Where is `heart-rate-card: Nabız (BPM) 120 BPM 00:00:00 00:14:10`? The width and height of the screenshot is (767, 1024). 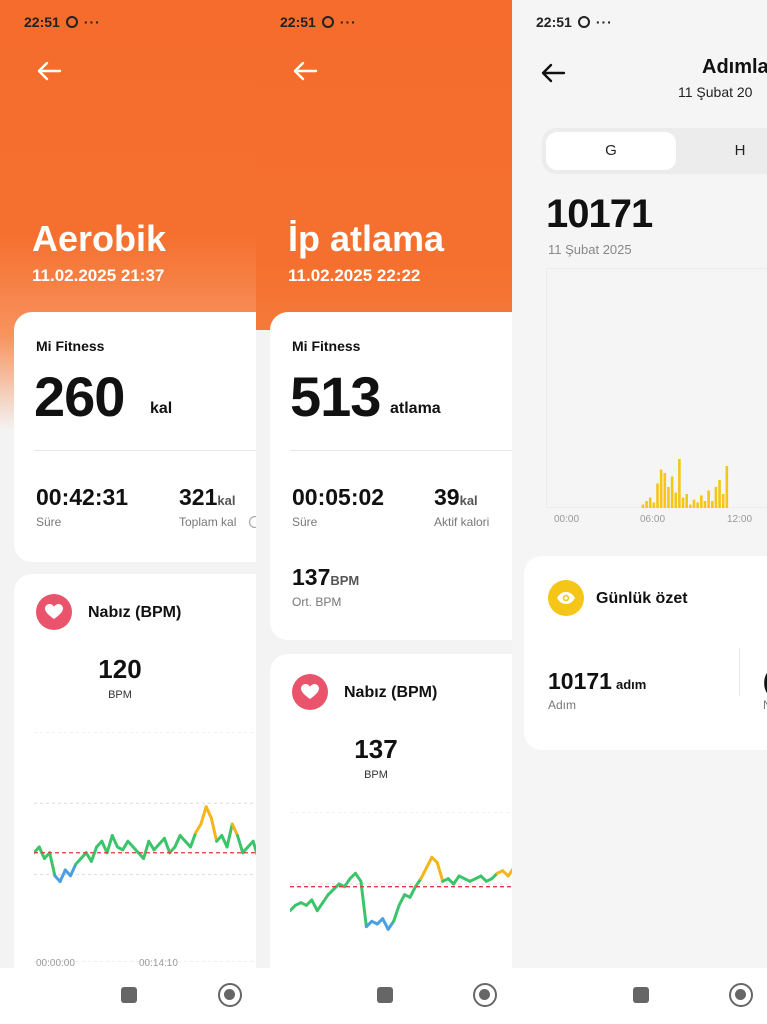 heart-rate-card: Nabız (BPM) 120 BPM 00:00:00 00:14:10 is located at coordinates (135, 771).